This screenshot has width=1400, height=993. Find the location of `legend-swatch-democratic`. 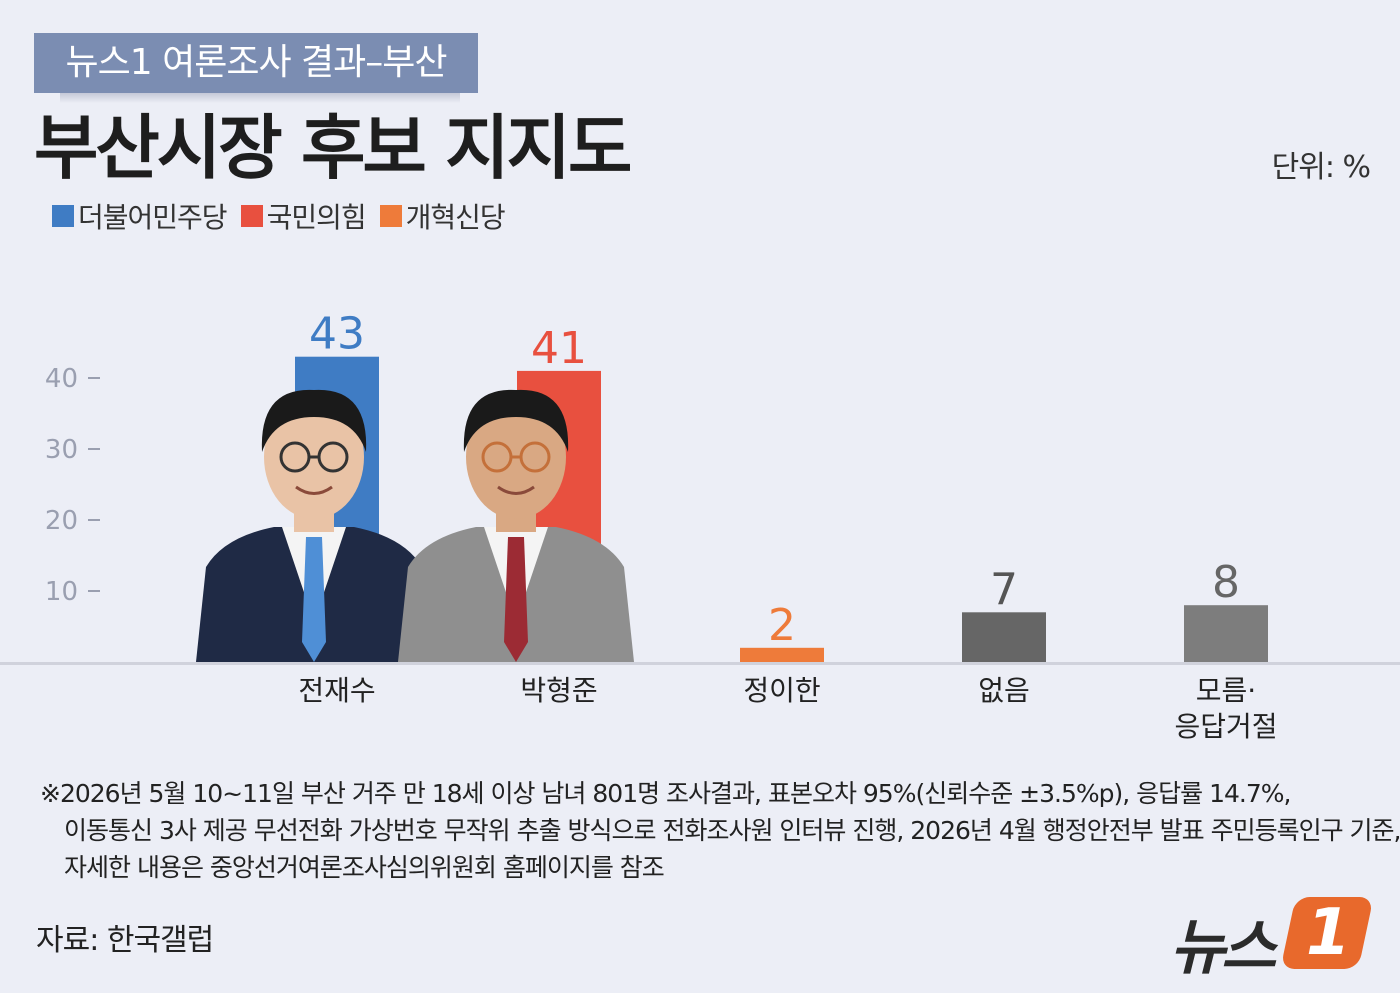

legend-swatch-democratic is located at coordinates (63, 216).